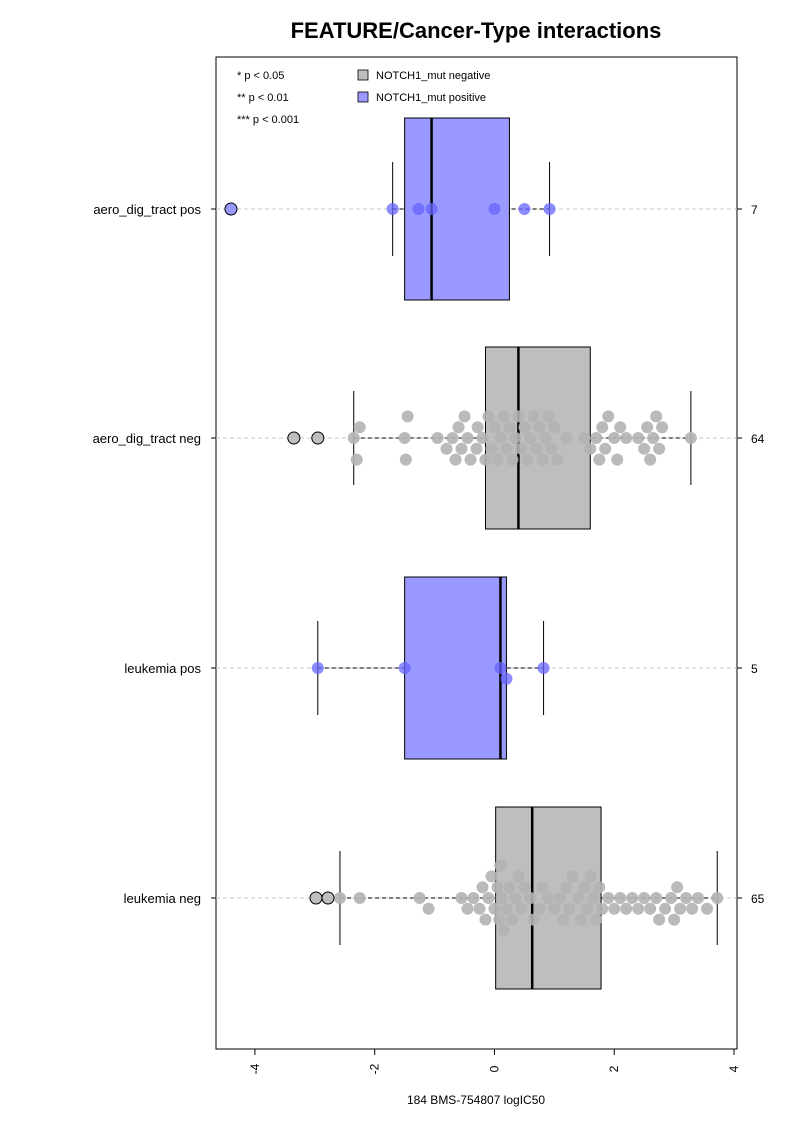 This screenshot has width=793, height=1122. I want to click on x-axis-label: 184 BMS-754807 logIC50, so click(476, 1100).